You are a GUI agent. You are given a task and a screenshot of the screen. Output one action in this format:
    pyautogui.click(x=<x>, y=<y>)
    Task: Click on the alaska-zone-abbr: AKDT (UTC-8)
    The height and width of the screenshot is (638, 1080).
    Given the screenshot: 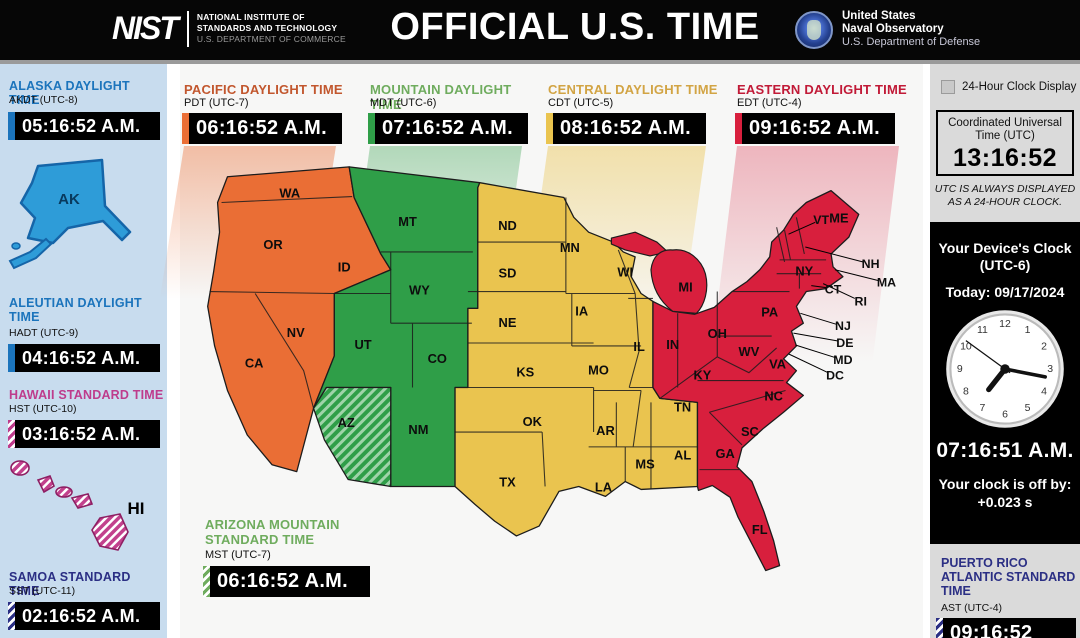 What is the action you would take?
    pyautogui.click(x=43, y=100)
    